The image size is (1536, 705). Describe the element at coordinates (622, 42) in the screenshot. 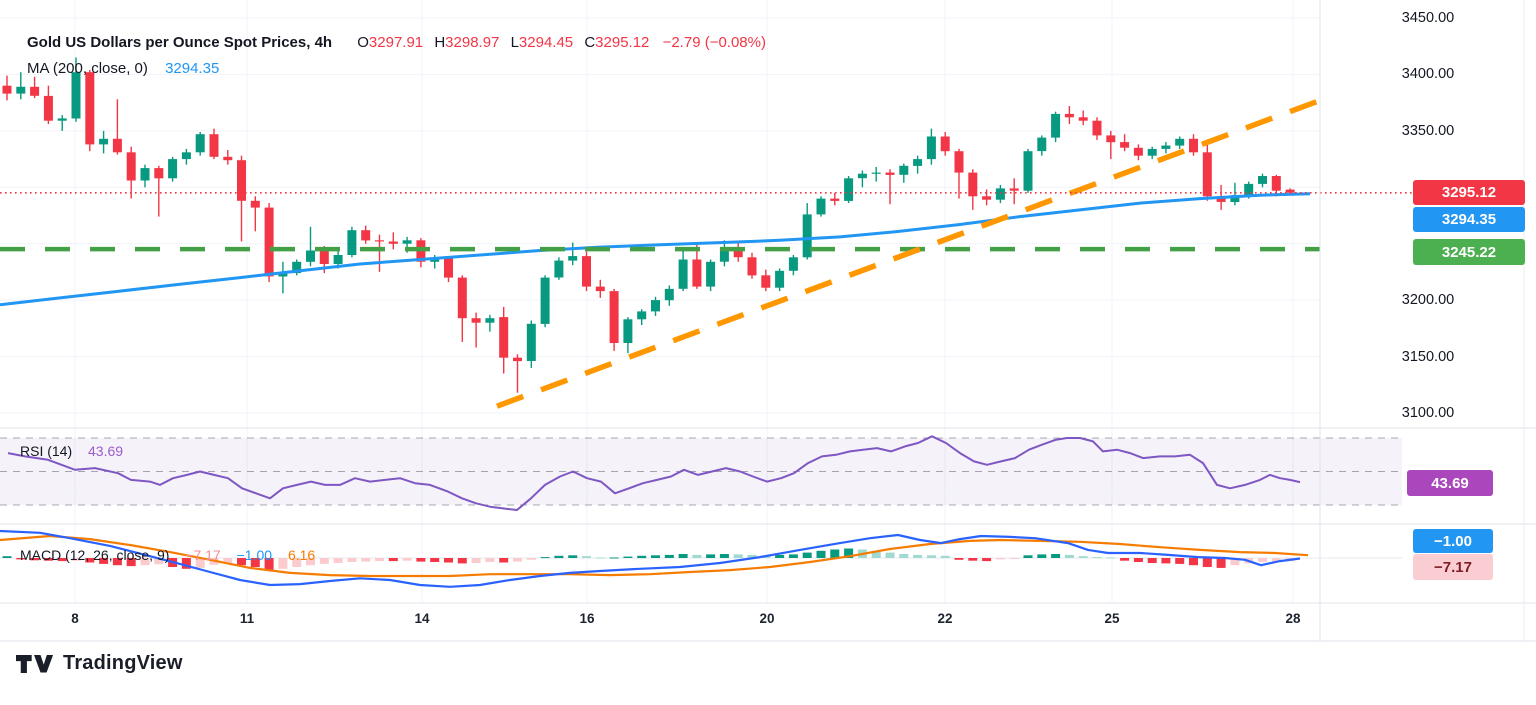

I see `close-value: 3295.12` at that location.